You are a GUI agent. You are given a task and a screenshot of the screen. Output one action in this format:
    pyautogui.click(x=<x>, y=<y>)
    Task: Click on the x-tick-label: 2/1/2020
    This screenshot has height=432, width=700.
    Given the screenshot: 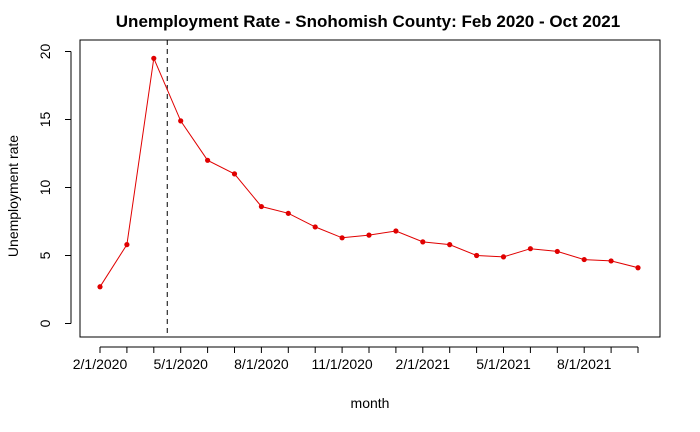 What is the action you would take?
    pyautogui.click(x=100, y=364)
    